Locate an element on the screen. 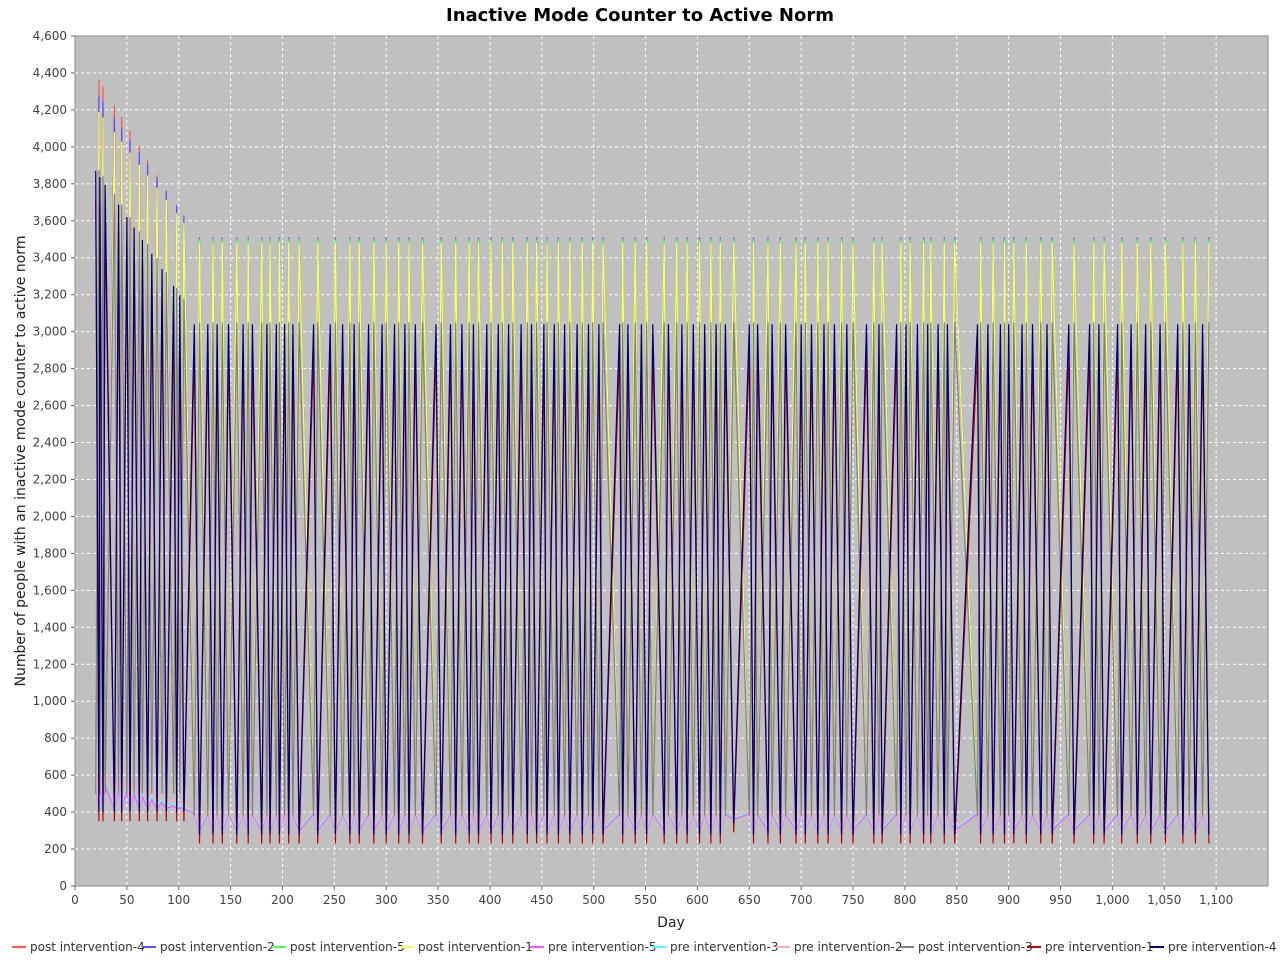 The width and height of the screenshot is (1280, 960). y-tick-label: 1,400 is located at coordinates (50, 627).